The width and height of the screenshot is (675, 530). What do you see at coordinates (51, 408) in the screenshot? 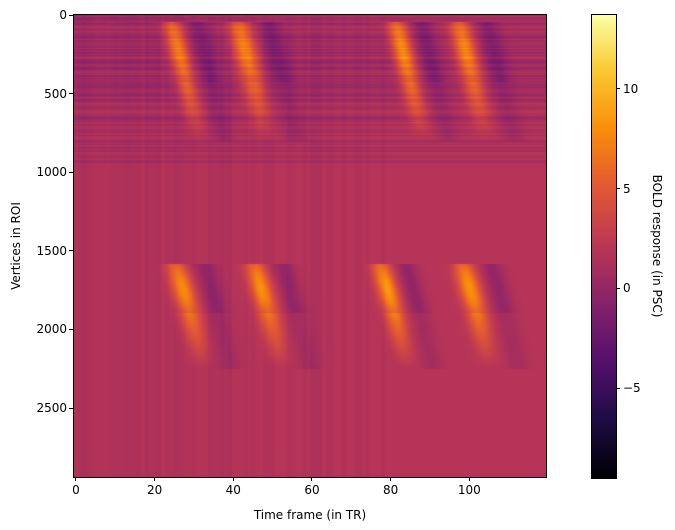
I see `y-tick-label: 2500` at bounding box center [51, 408].